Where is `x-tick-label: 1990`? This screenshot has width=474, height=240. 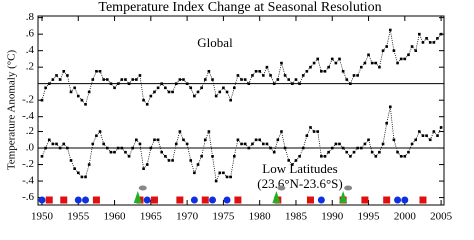 x-tick-label: 1990 is located at coordinates (332, 217).